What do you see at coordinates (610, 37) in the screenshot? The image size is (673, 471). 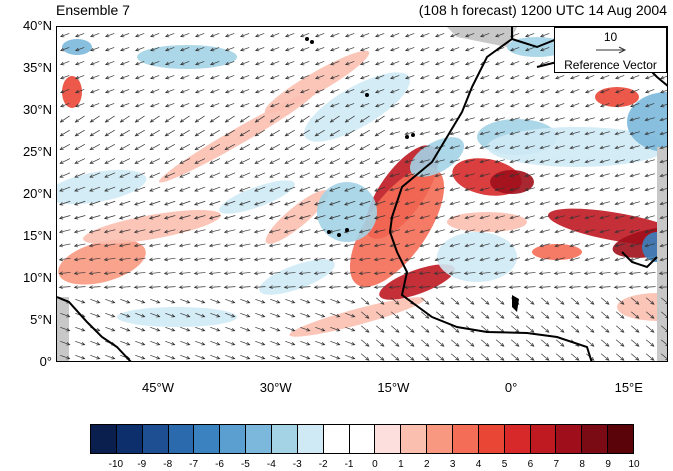 I see `reference-vector-magnitude: 10` at bounding box center [610, 37].